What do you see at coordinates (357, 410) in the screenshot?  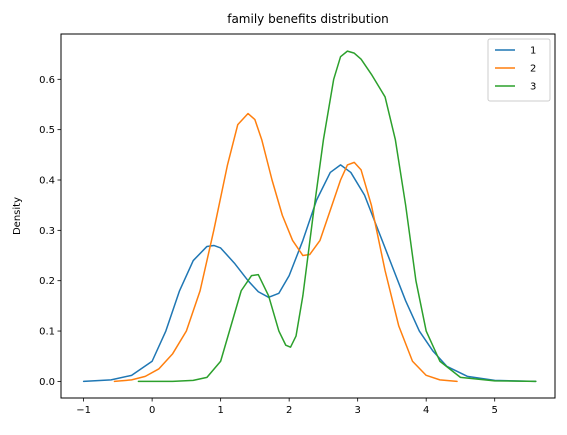 I see `x-tick-label: 3` at bounding box center [357, 410].